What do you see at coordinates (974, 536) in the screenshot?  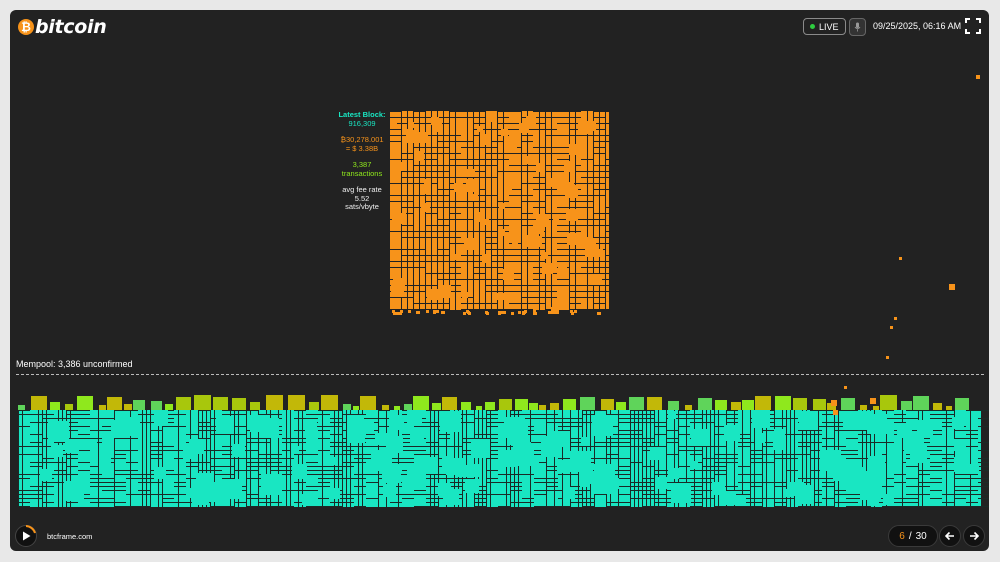 I see `next-block-button` at bounding box center [974, 536].